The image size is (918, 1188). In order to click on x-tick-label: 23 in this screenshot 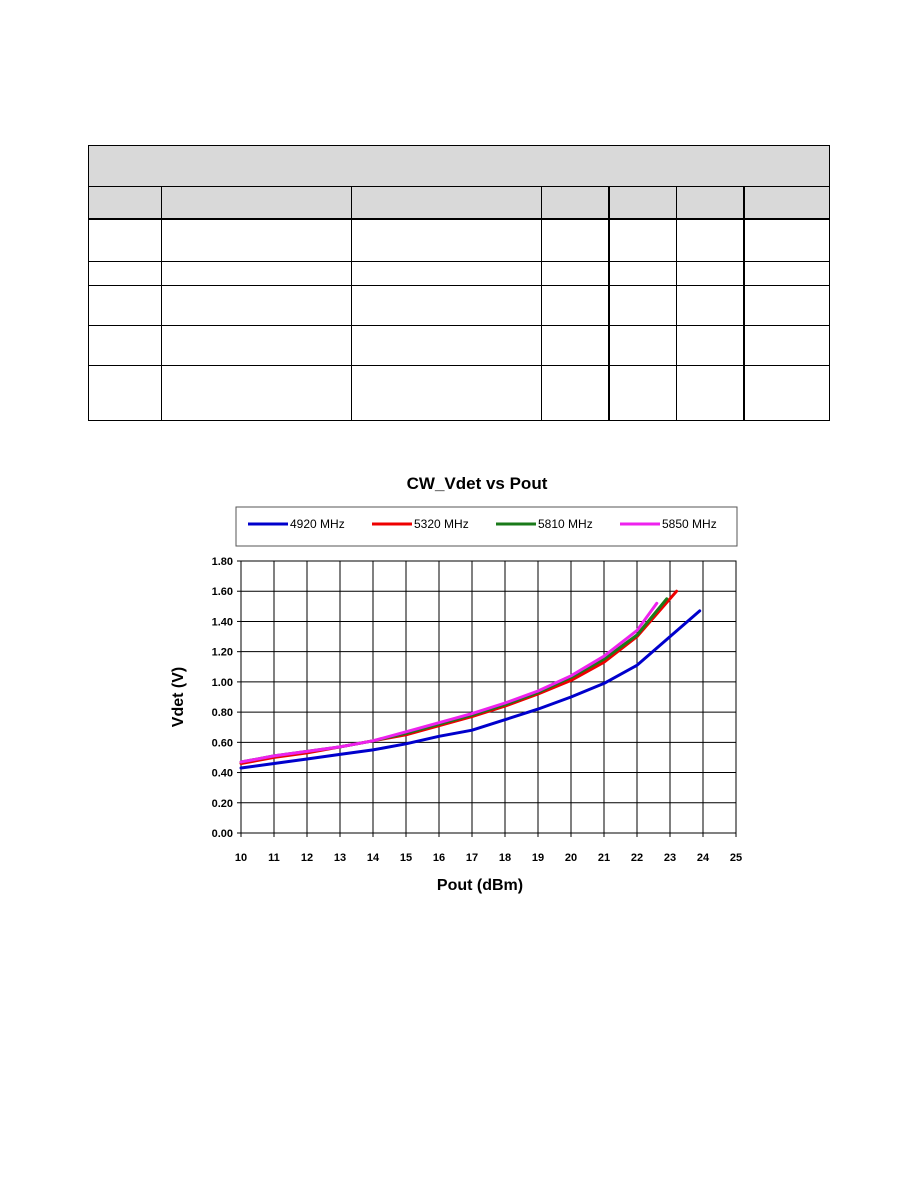, I will do `click(670, 858)`.